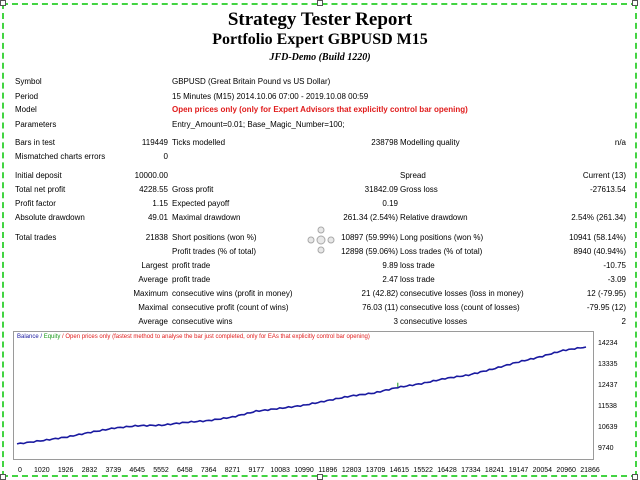 This screenshot has width=640, height=480. I want to click on loss-trades-label: Loss trades (% of total), so click(441, 251).